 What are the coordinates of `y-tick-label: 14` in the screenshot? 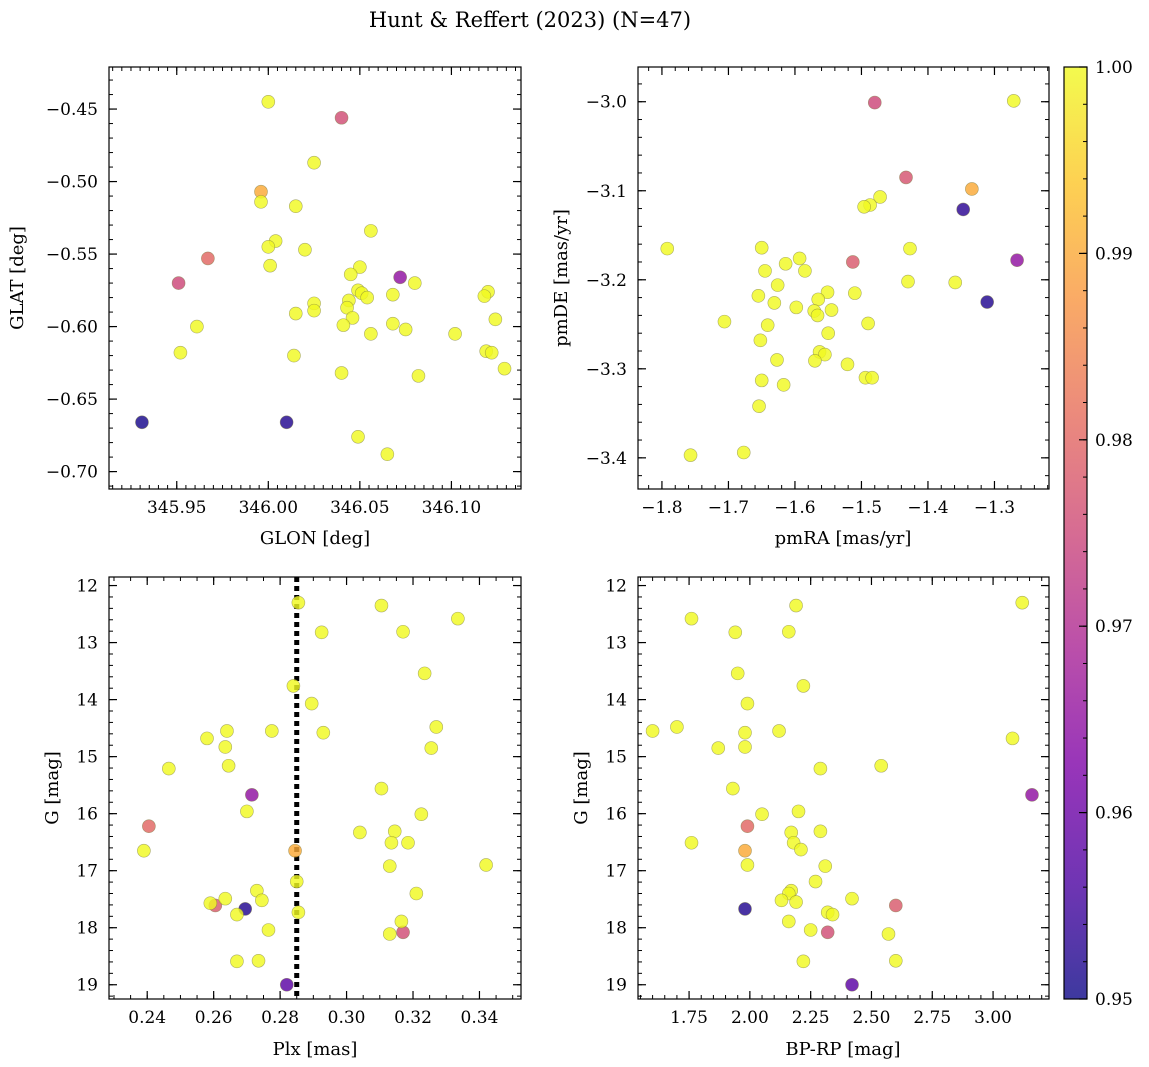 It's located at (87, 701).